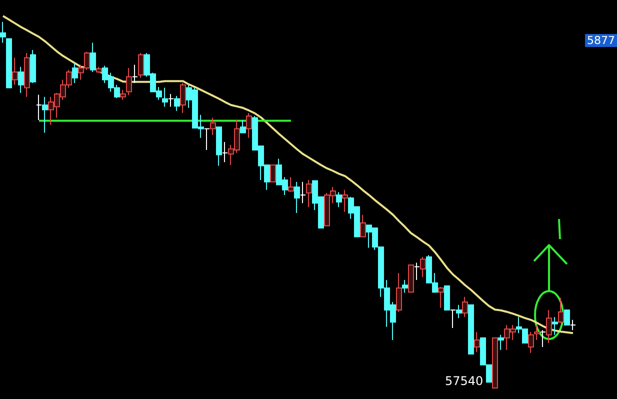 The image size is (617, 399). What do you see at coordinates (601, 40) in the screenshot?
I see `text: 5877` at bounding box center [601, 40].